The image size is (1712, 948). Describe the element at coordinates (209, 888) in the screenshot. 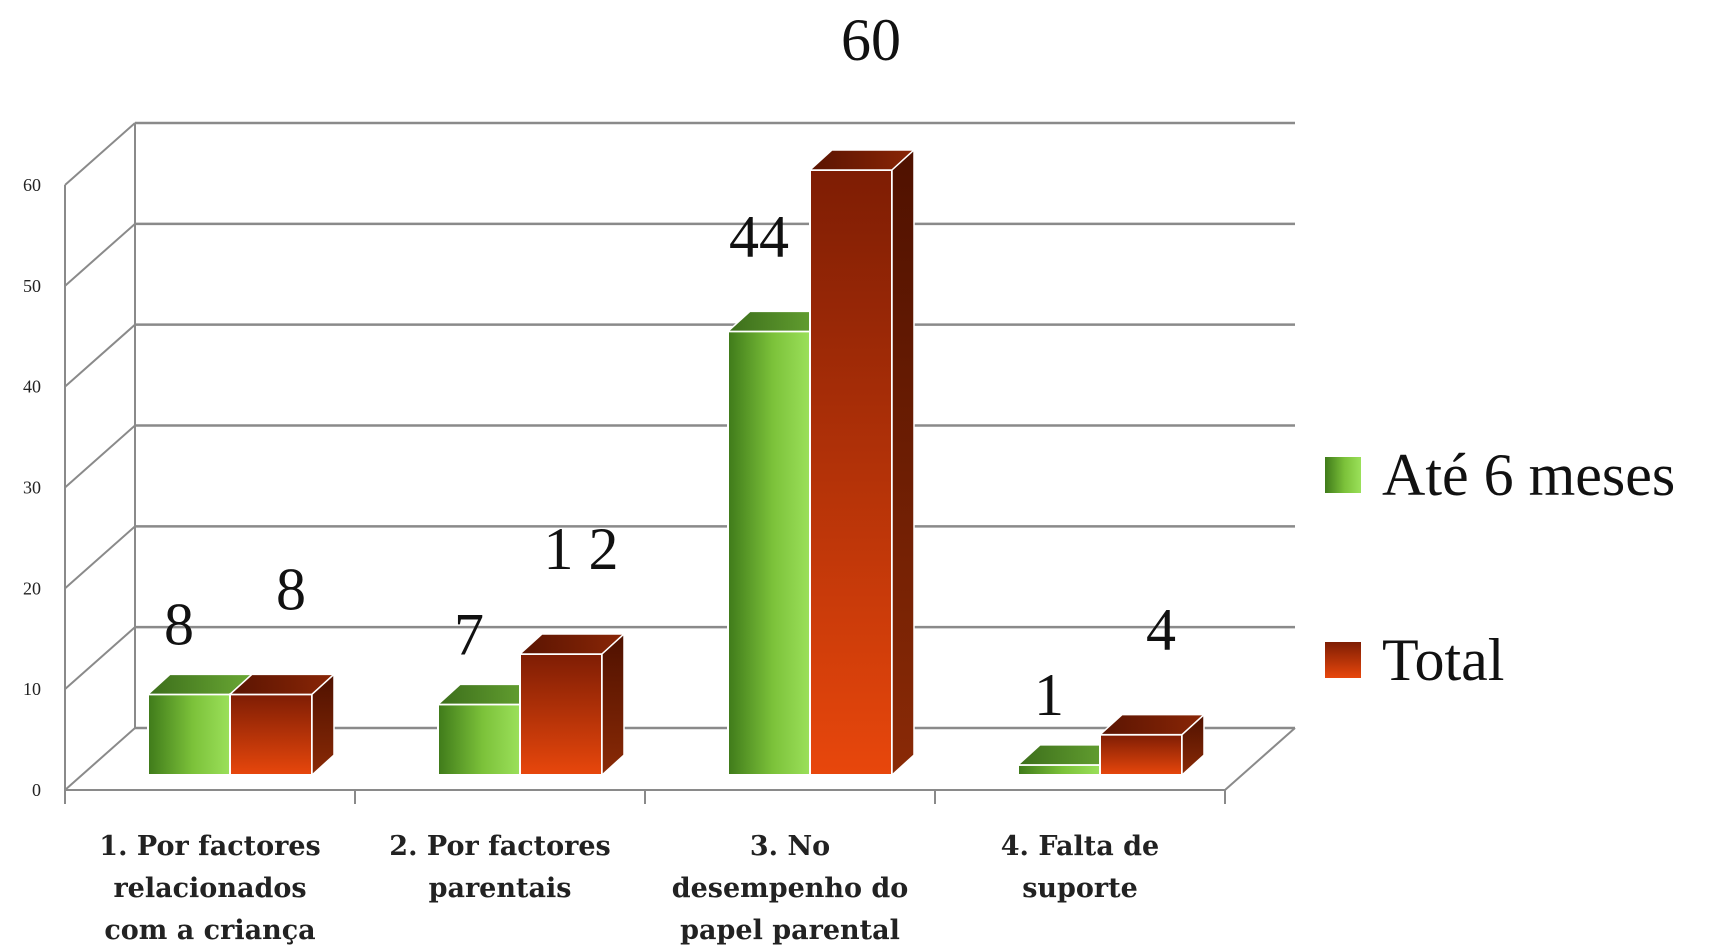

I see `category-label: relacionados` at that location.